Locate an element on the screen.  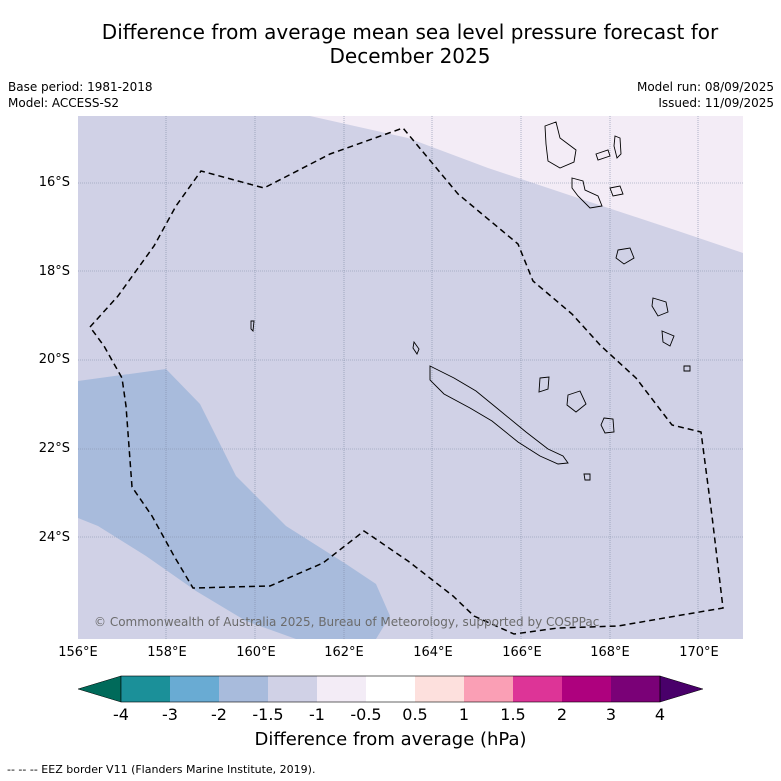
colorbar-outline is located at coordinates (390, 689).